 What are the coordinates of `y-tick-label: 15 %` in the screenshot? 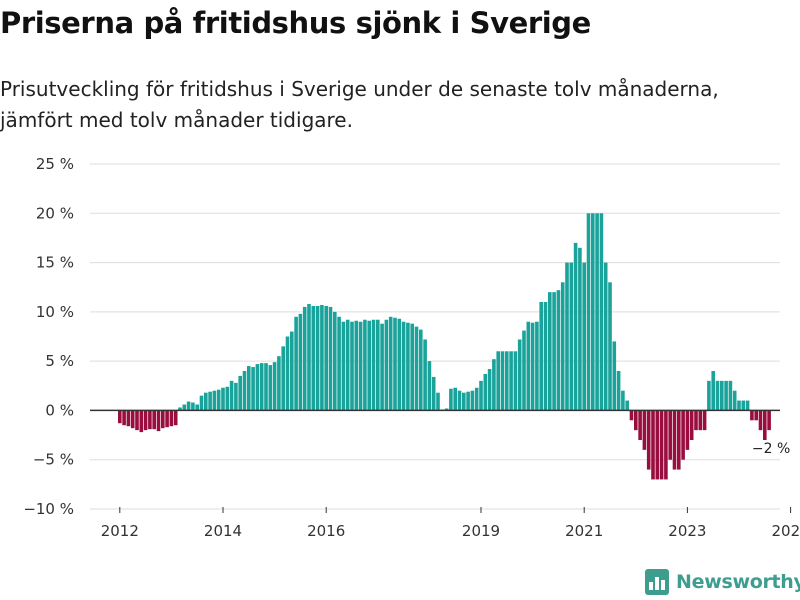 It's located at (55, 263).